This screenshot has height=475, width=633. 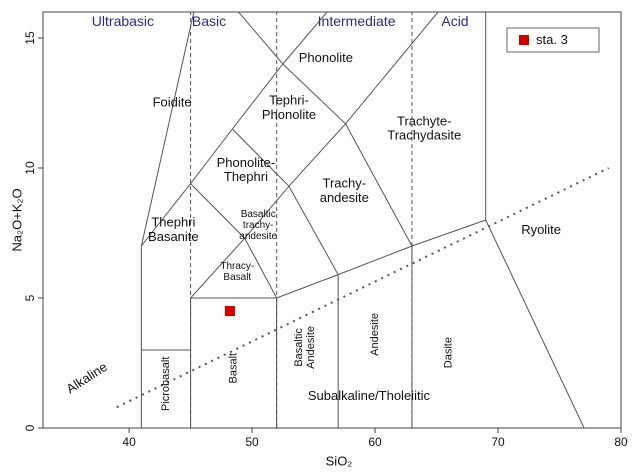 I want to click on field-label: Ryolite, so click(x=541, y=229).